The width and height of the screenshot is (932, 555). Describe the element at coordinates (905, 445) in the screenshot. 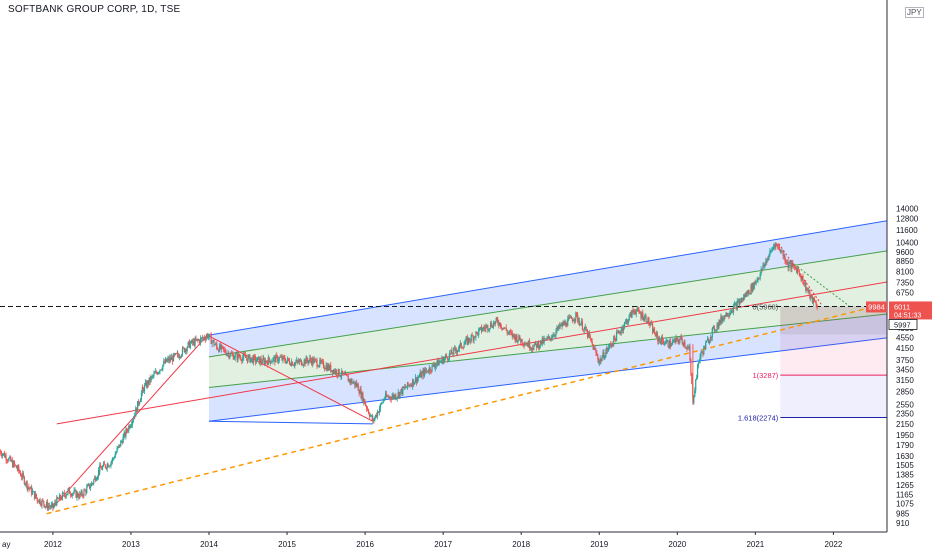

I see `y-tick-label: 1790` at that location.